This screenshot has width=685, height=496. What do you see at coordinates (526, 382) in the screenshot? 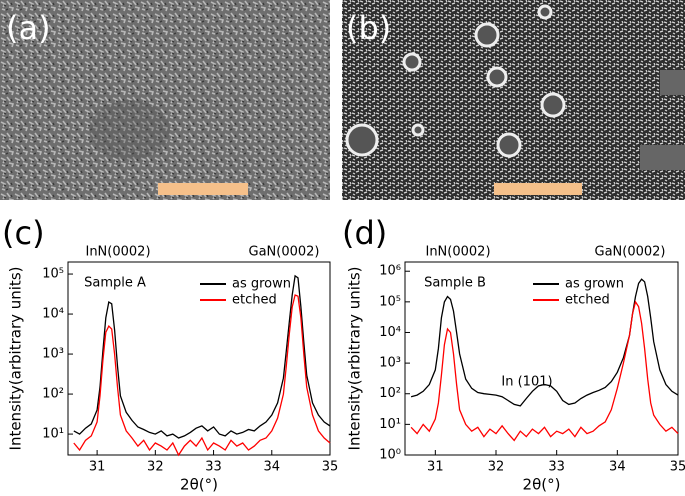
I see `annotation: In (101)` at bounding box center [526, 382].